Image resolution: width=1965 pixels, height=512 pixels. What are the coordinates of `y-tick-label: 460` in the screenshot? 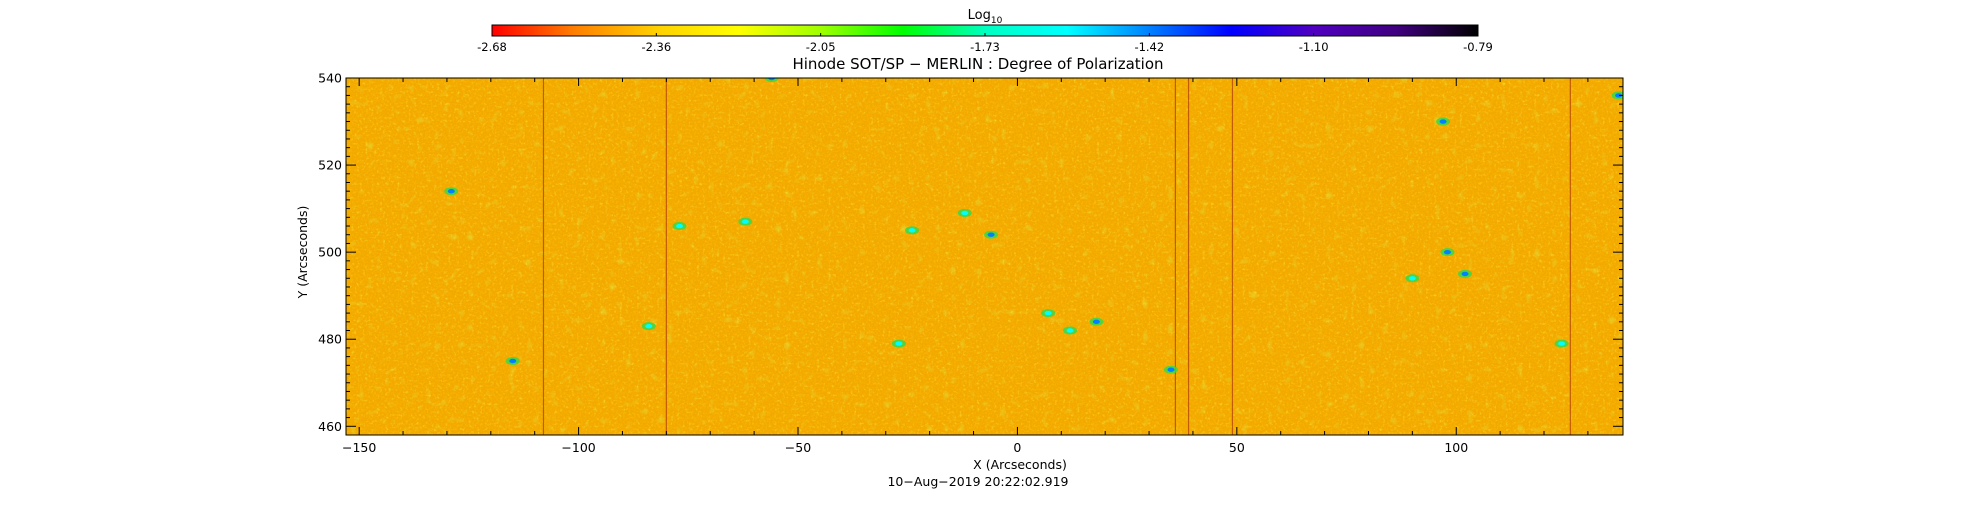 It's located at (330, 426).